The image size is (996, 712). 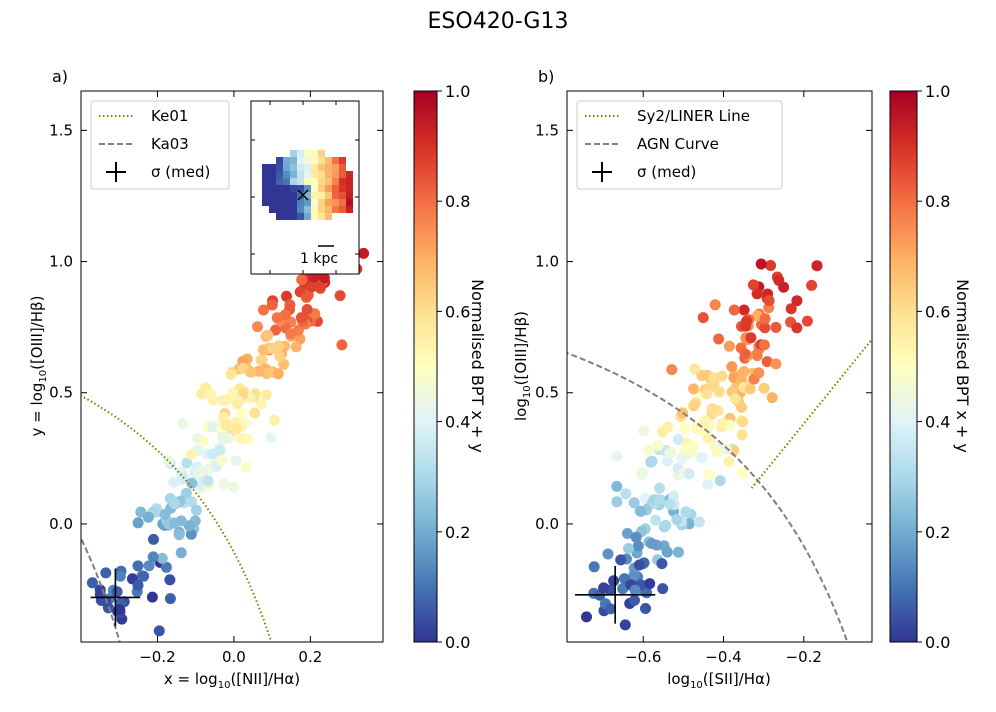 I want to click on x-tick-label: 0.0, so click(x=234, y=657).